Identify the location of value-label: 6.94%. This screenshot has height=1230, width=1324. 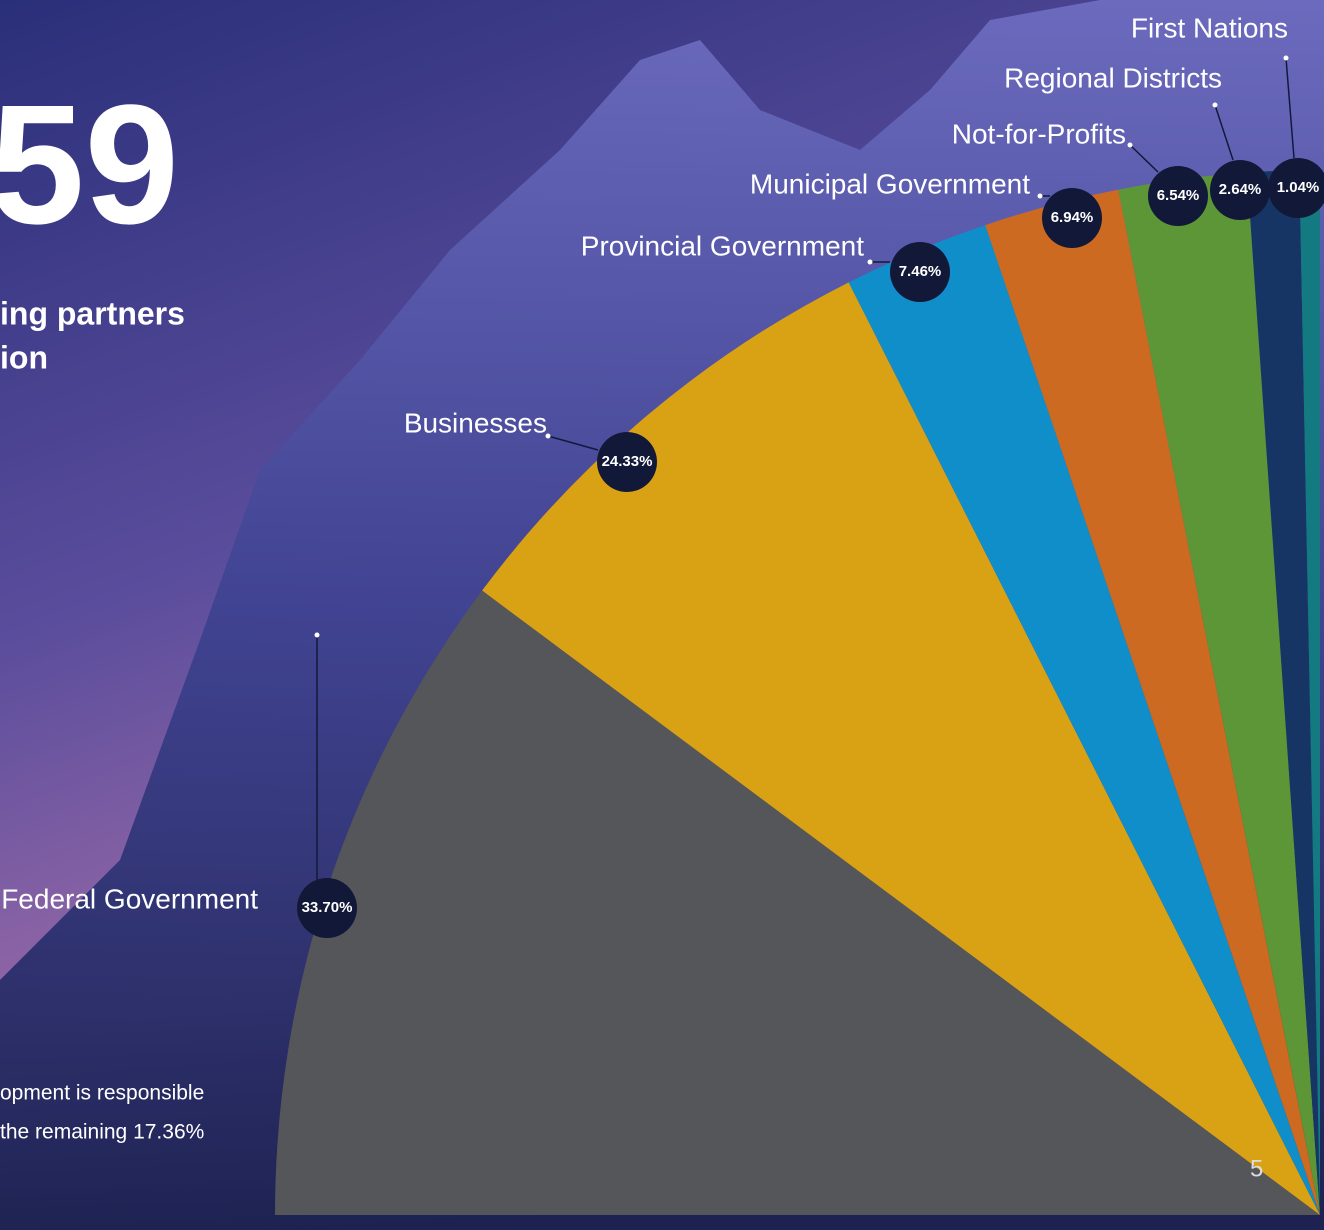
(1072, 217).